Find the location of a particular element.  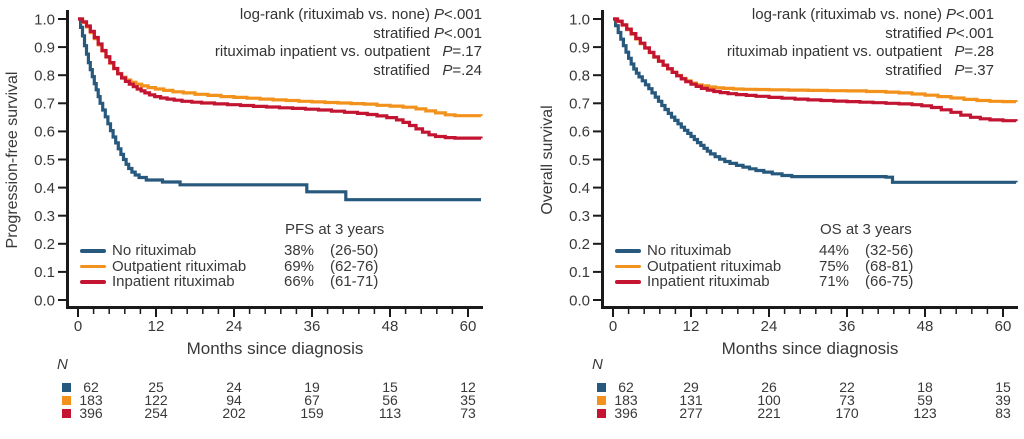

y-tick-label: 0.4 is located at coordinates (44, 188).